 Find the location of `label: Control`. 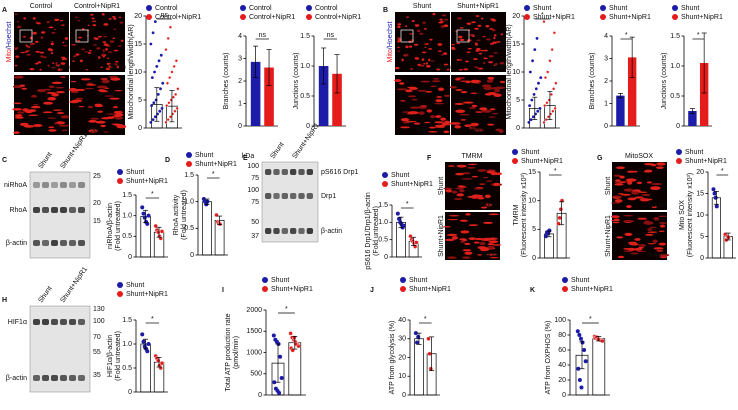

label: Control is located at coordinates (41, 6).